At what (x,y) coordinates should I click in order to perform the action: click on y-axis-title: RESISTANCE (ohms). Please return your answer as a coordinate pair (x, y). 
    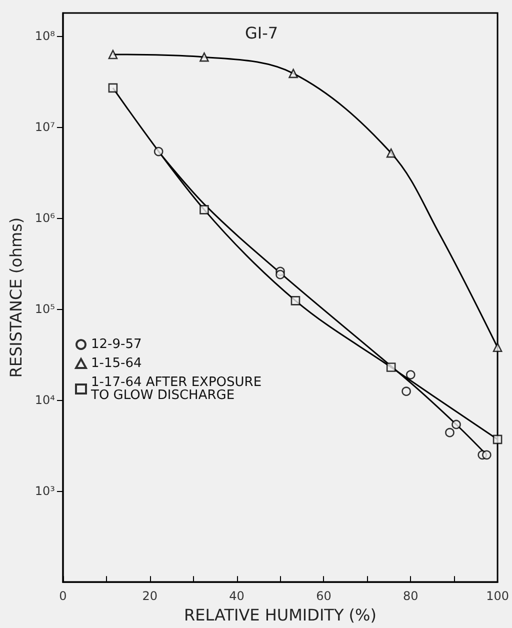
    Looking at the image, I should click on (16, 297).